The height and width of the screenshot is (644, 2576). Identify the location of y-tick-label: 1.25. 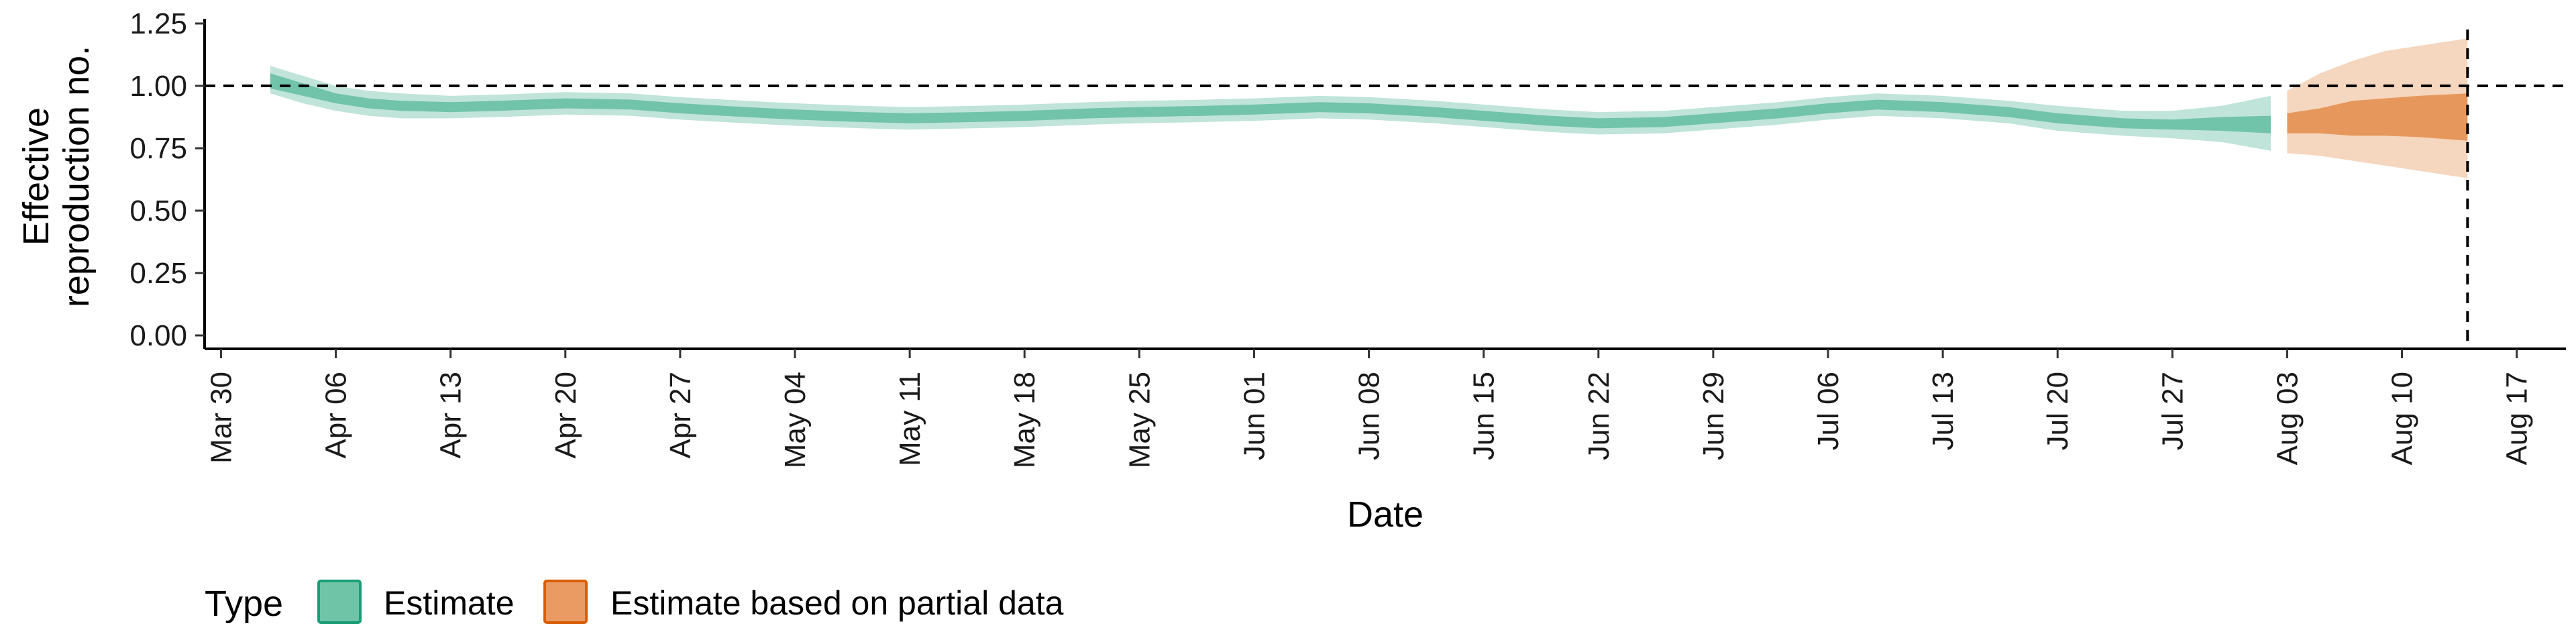
(158, 23).